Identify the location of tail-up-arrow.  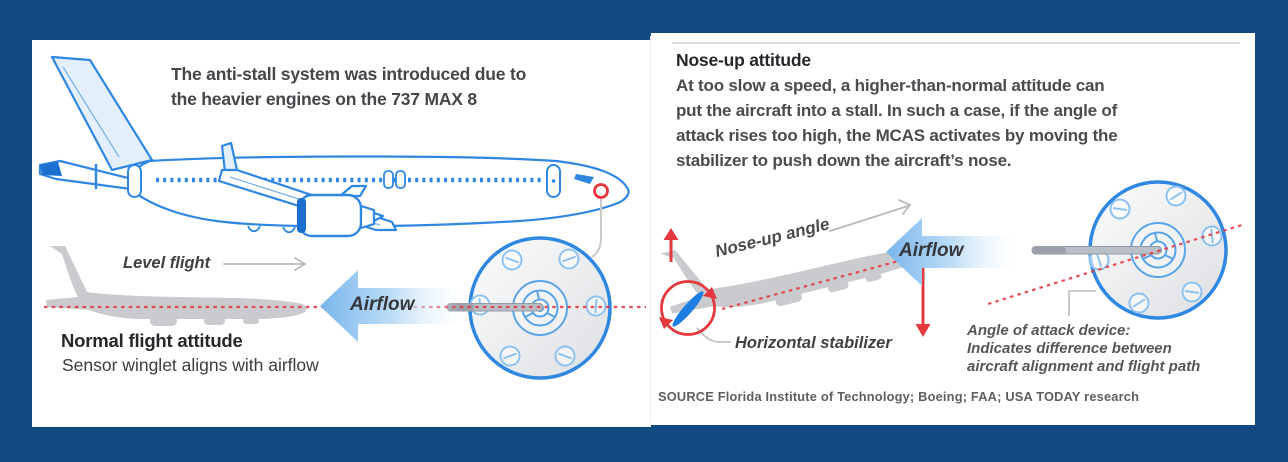
(671, 245).